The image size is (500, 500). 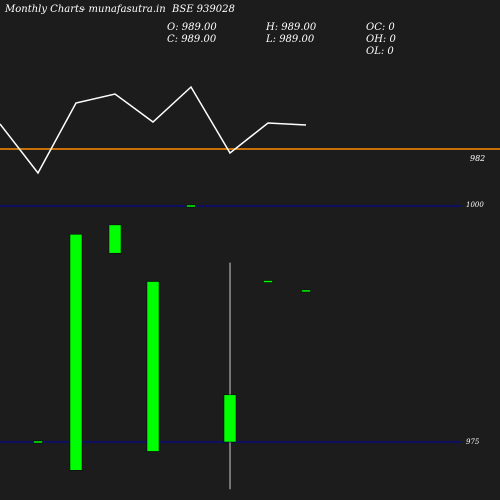 I want to click on level-label-975: 975, so click(x=473, y=442).